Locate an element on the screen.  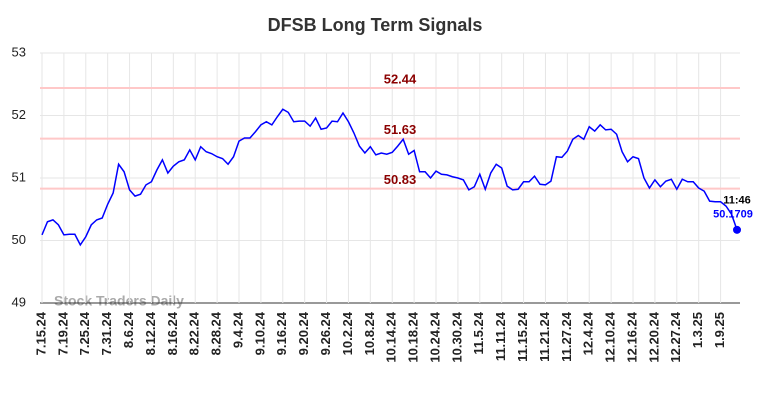
x-tick-label: 11.21.24 is located at coordinates (544, 336).